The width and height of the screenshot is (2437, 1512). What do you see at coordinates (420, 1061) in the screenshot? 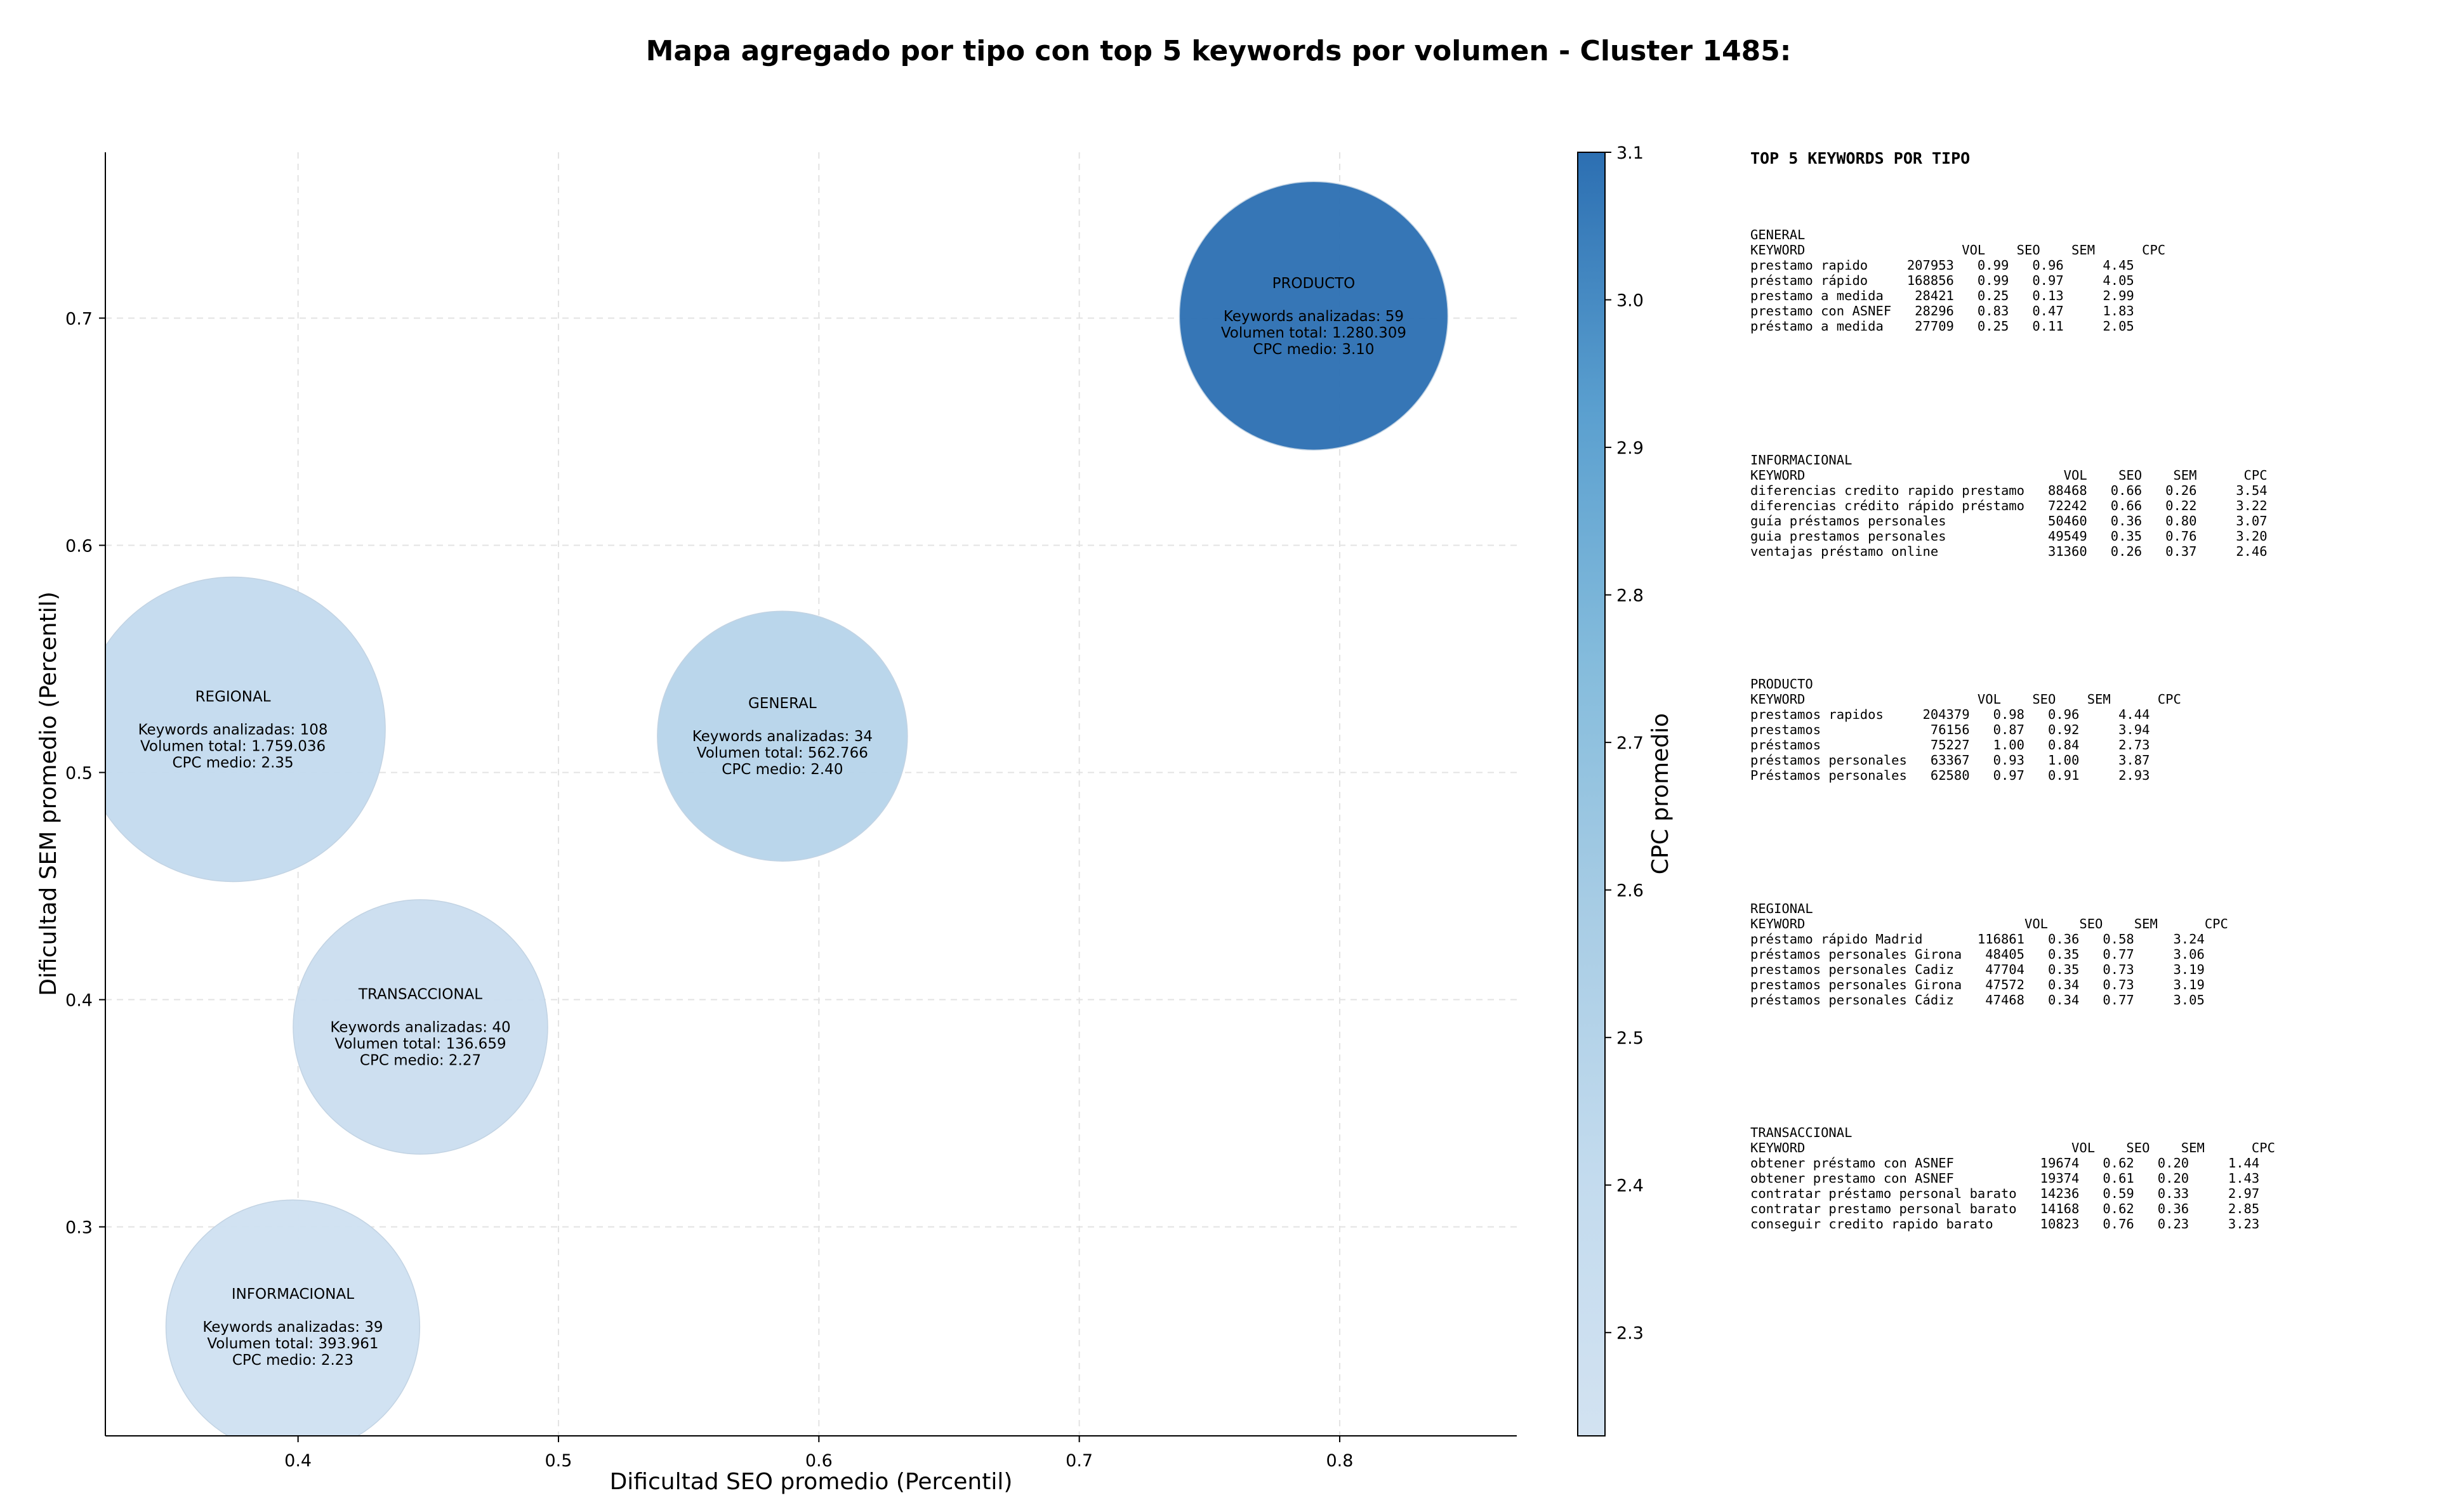
I see `bubble-cpc-transaccional: CPC medio: 2.27` at bounding box center [420, 1061].